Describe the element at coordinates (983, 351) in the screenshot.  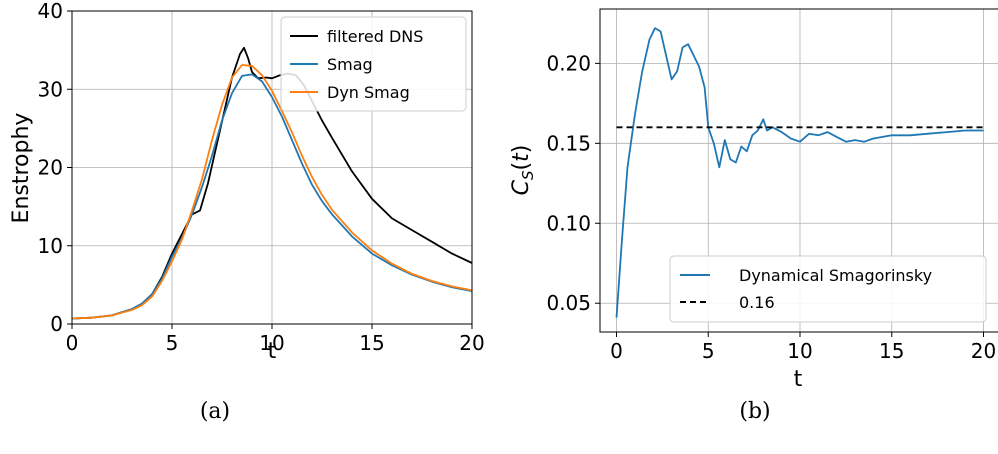
I see `panel-b-xtick-label-20: 20` at that location.